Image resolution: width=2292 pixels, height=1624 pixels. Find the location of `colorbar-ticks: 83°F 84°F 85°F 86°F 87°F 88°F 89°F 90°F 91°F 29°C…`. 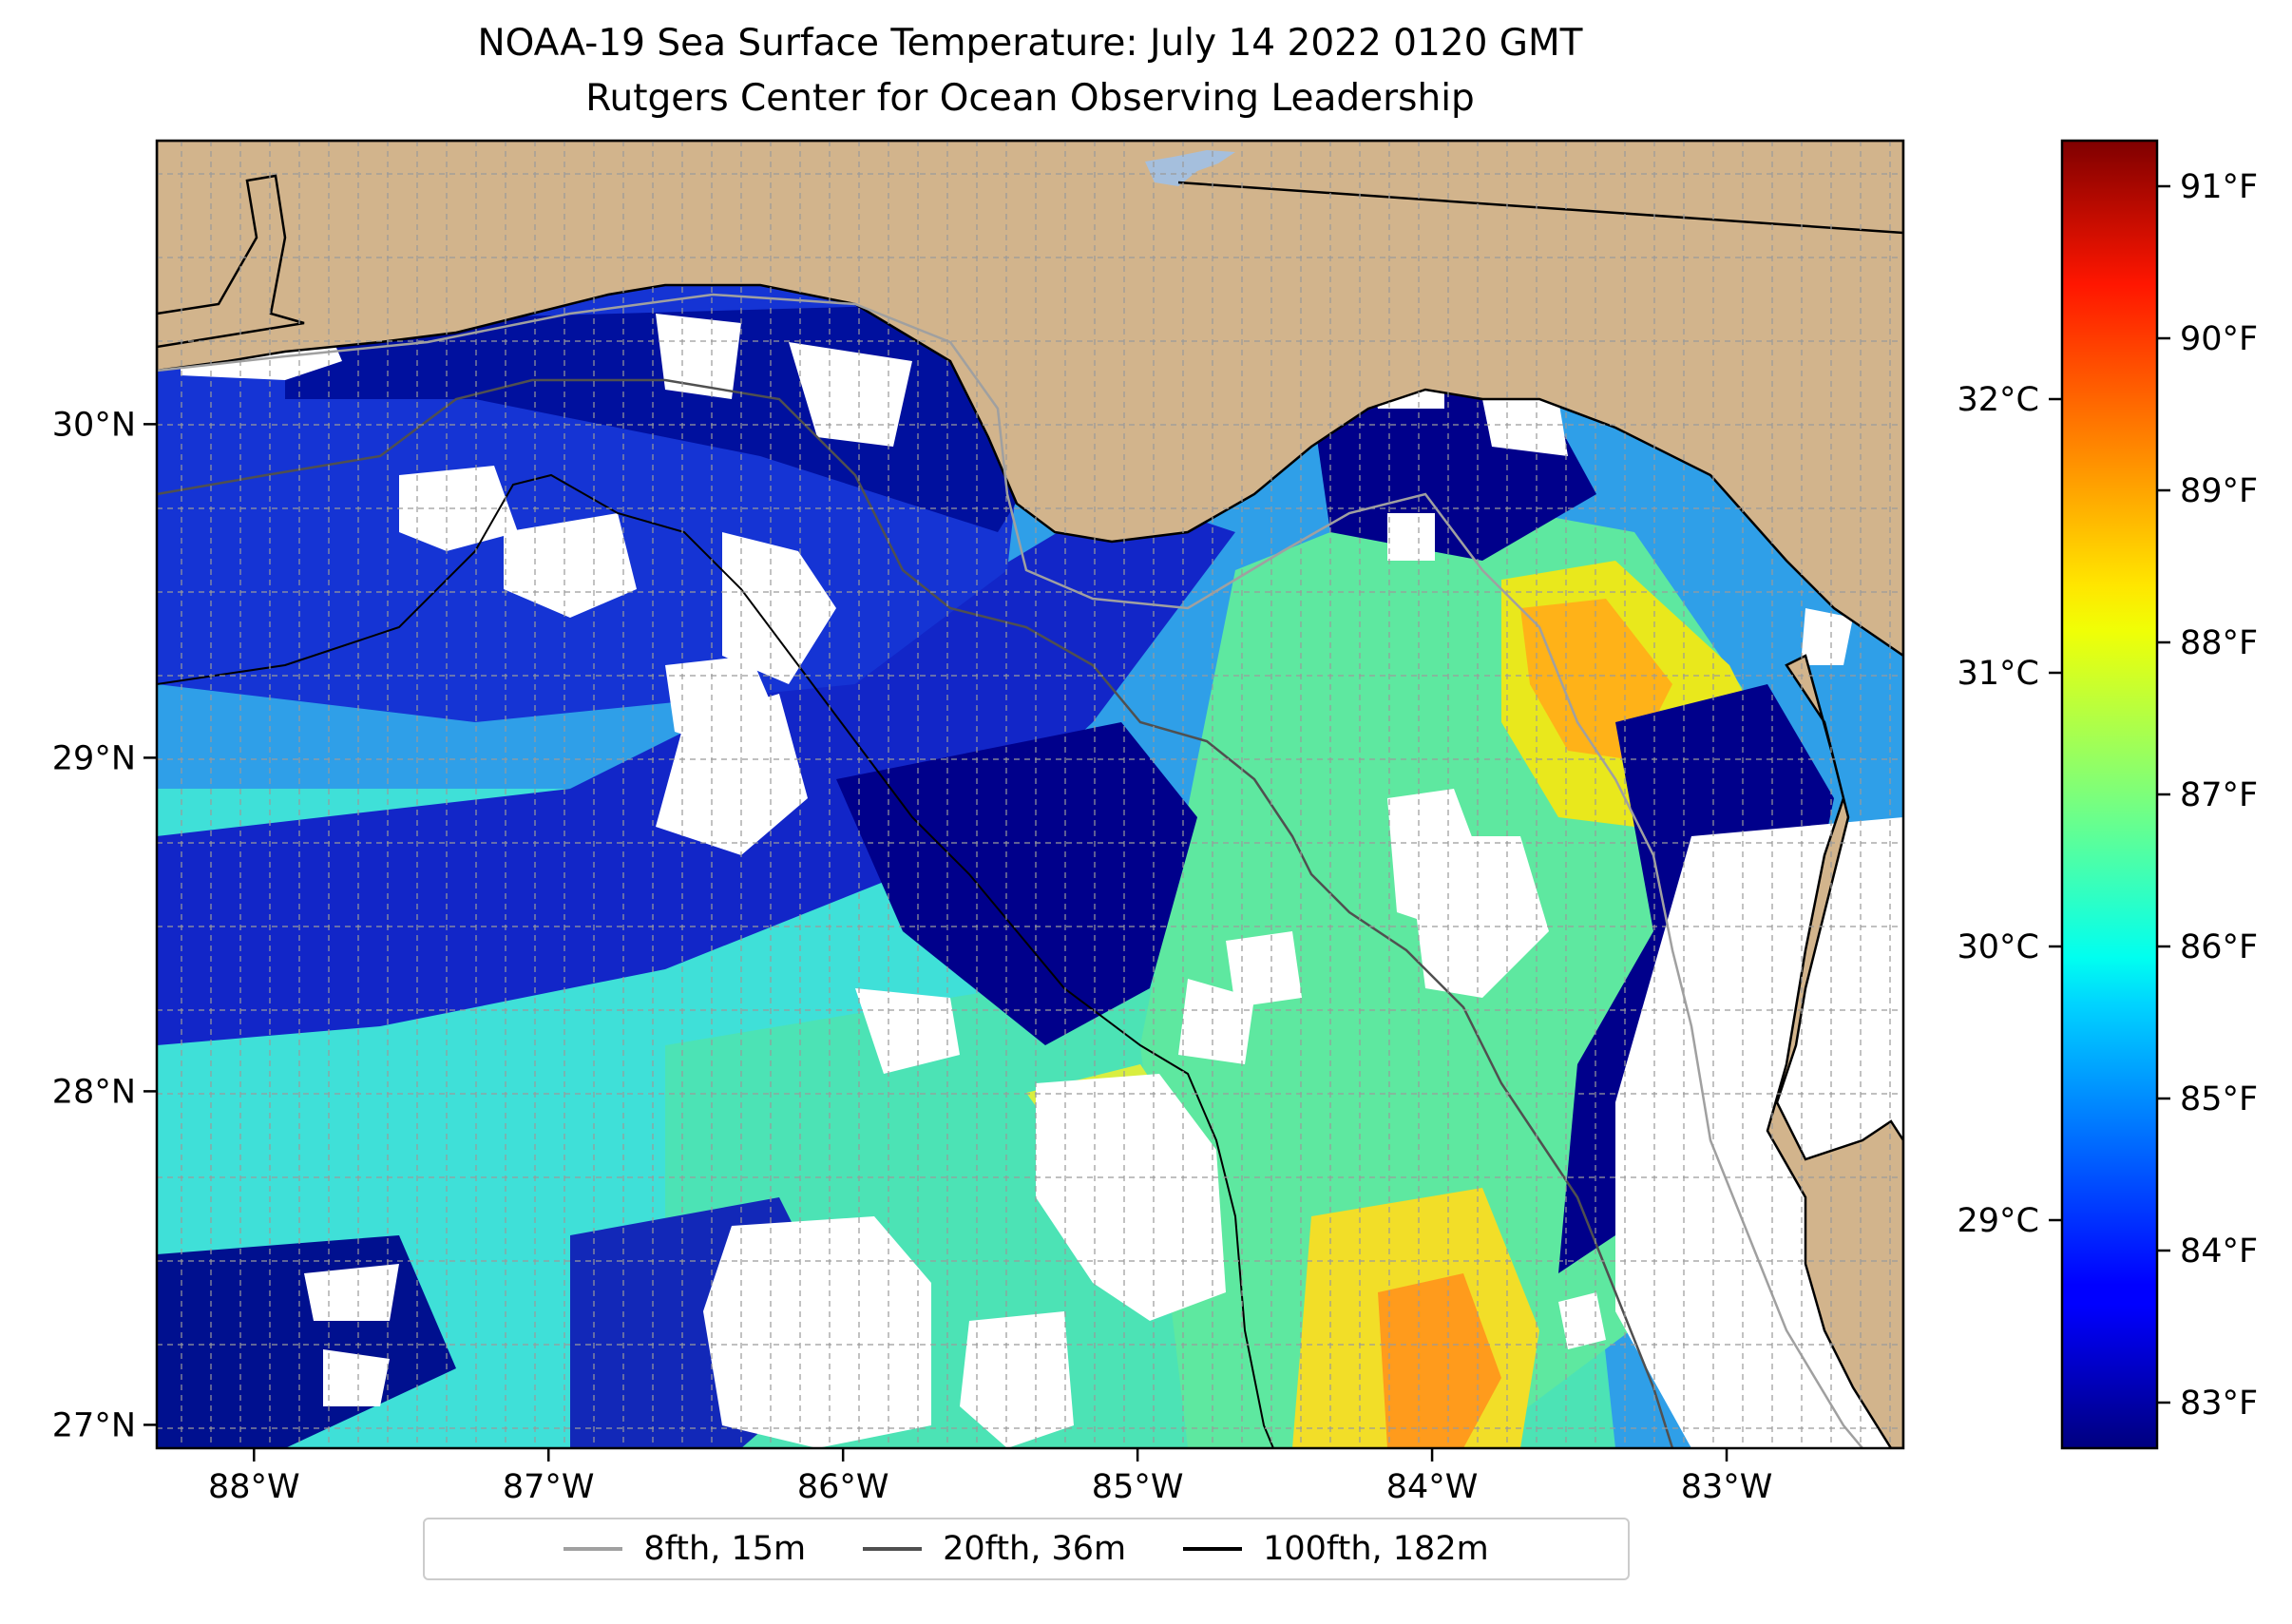

colorbar-ticks: 83°F 84°F 85°F 86°F 87°F 88°F 89°F 90°F 91°F 29°C… is located at coordinates (2108, 795).